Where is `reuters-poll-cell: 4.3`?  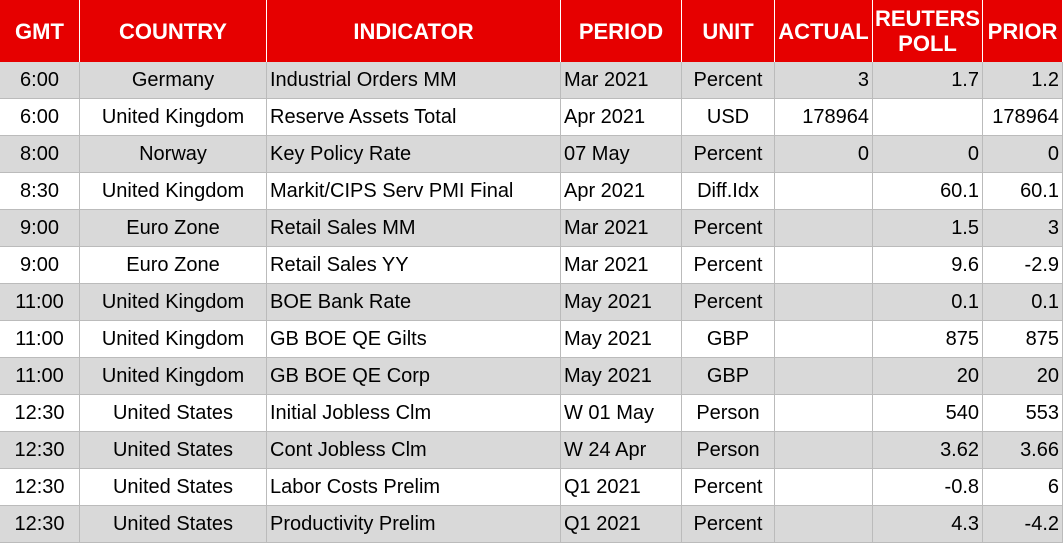 reuters-poll-cell: 4.3 is located at coordinates (928, 524).